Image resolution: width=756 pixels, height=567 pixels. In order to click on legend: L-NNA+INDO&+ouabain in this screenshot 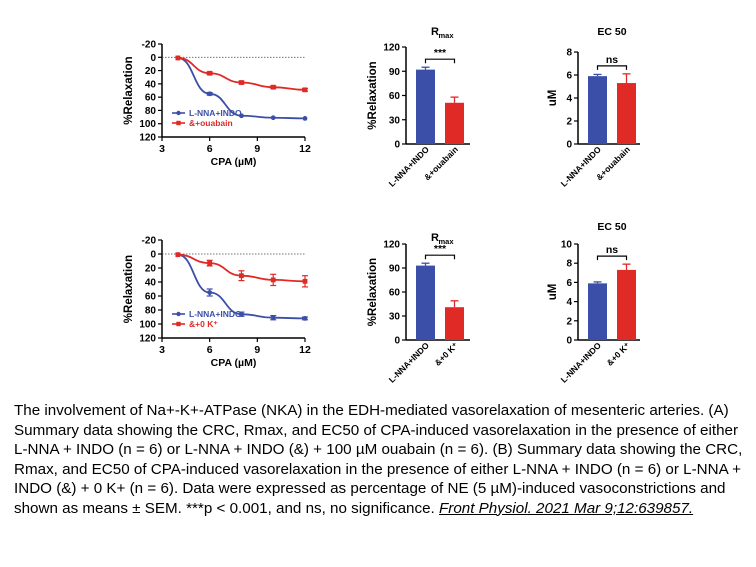, I will do `click(207, 118)`.